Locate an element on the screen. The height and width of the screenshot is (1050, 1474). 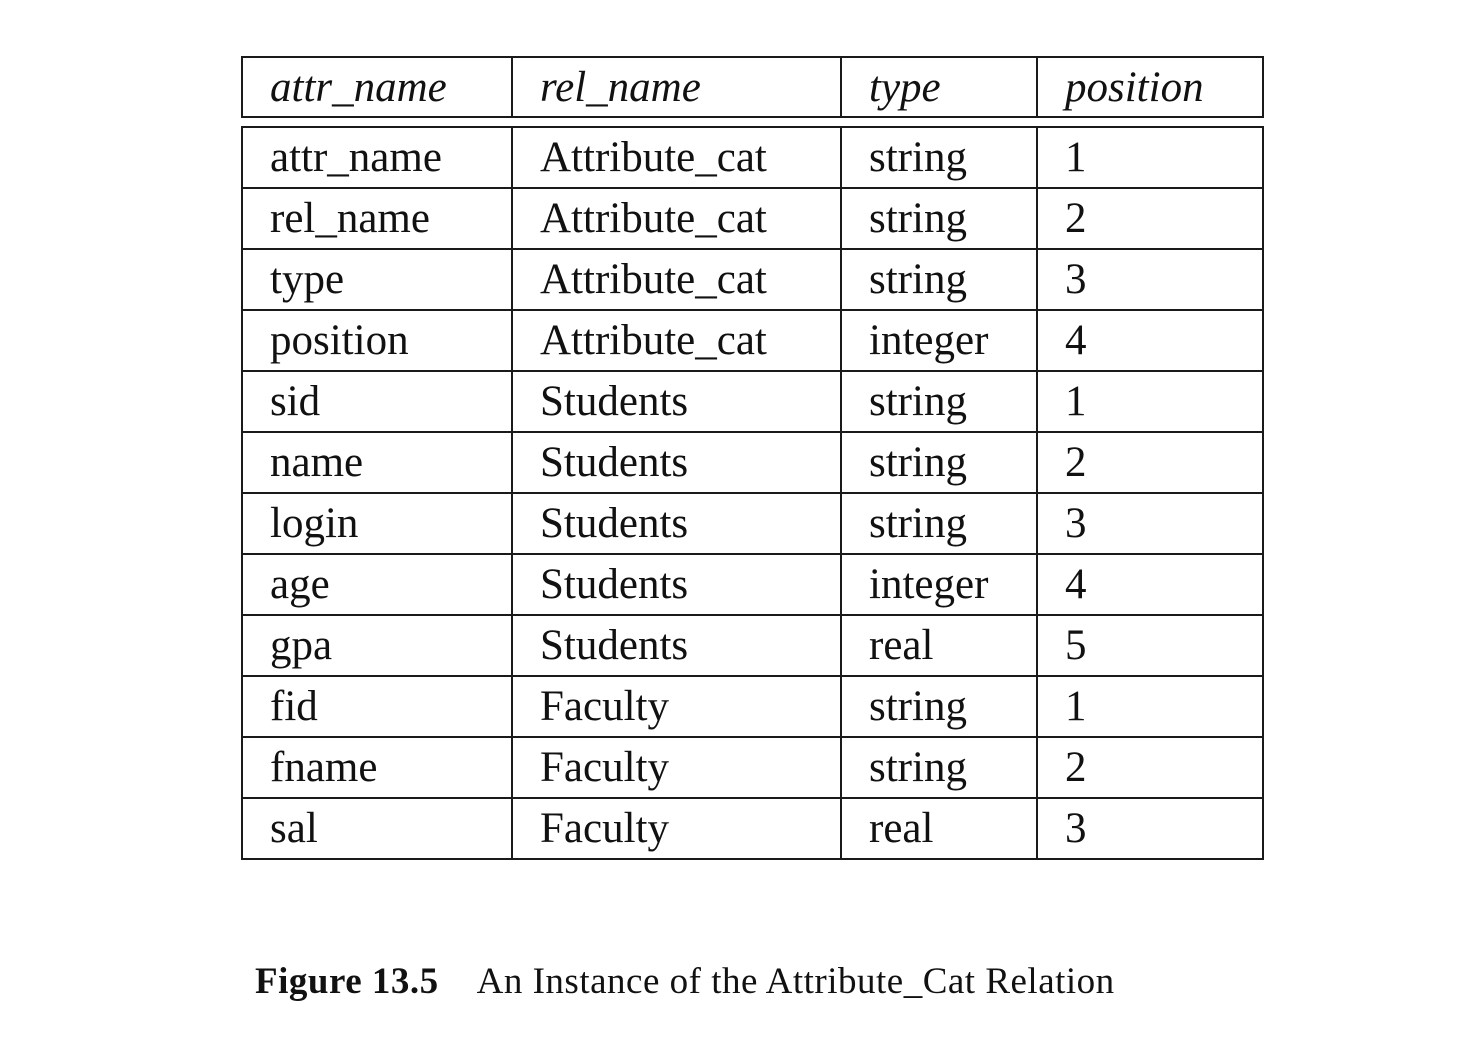
table-row: attr_name Attribute_cat string 1 is located at coordinates (752, 157).